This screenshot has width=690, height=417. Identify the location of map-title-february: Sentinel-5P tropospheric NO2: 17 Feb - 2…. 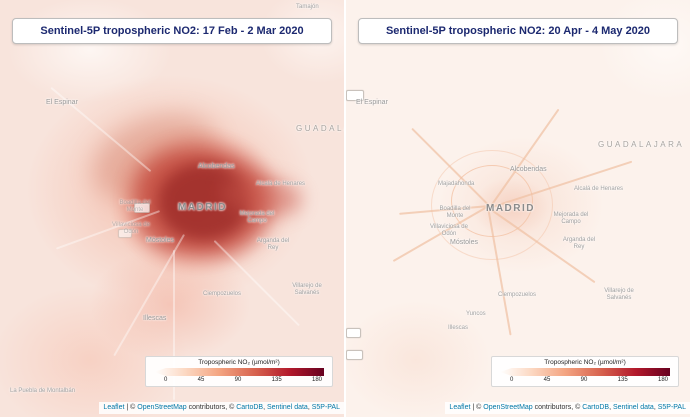
(172, 31).